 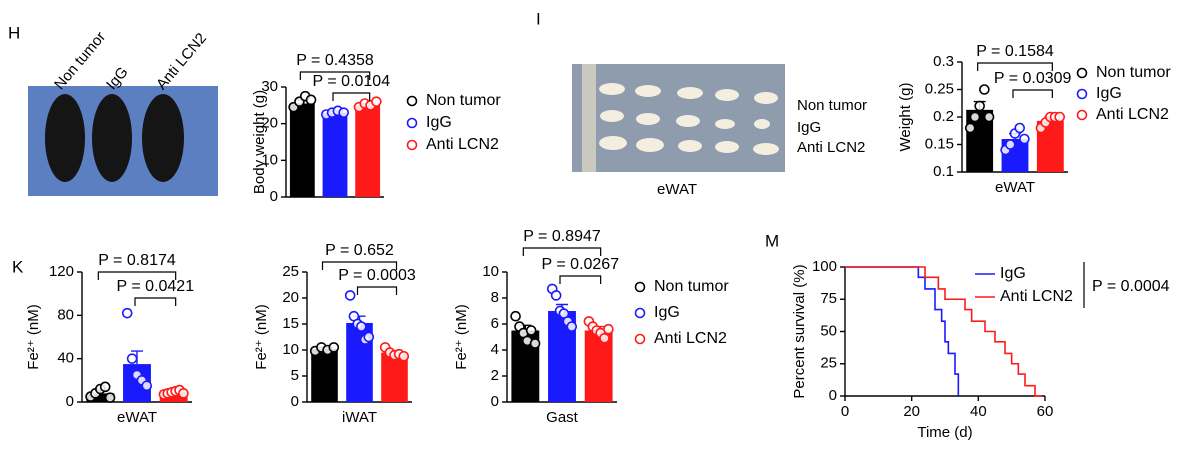 What do you see at coordinates (495, 323) in the screenshot?
I see `y-tick-label: 6` at bounding box center [495, 323].